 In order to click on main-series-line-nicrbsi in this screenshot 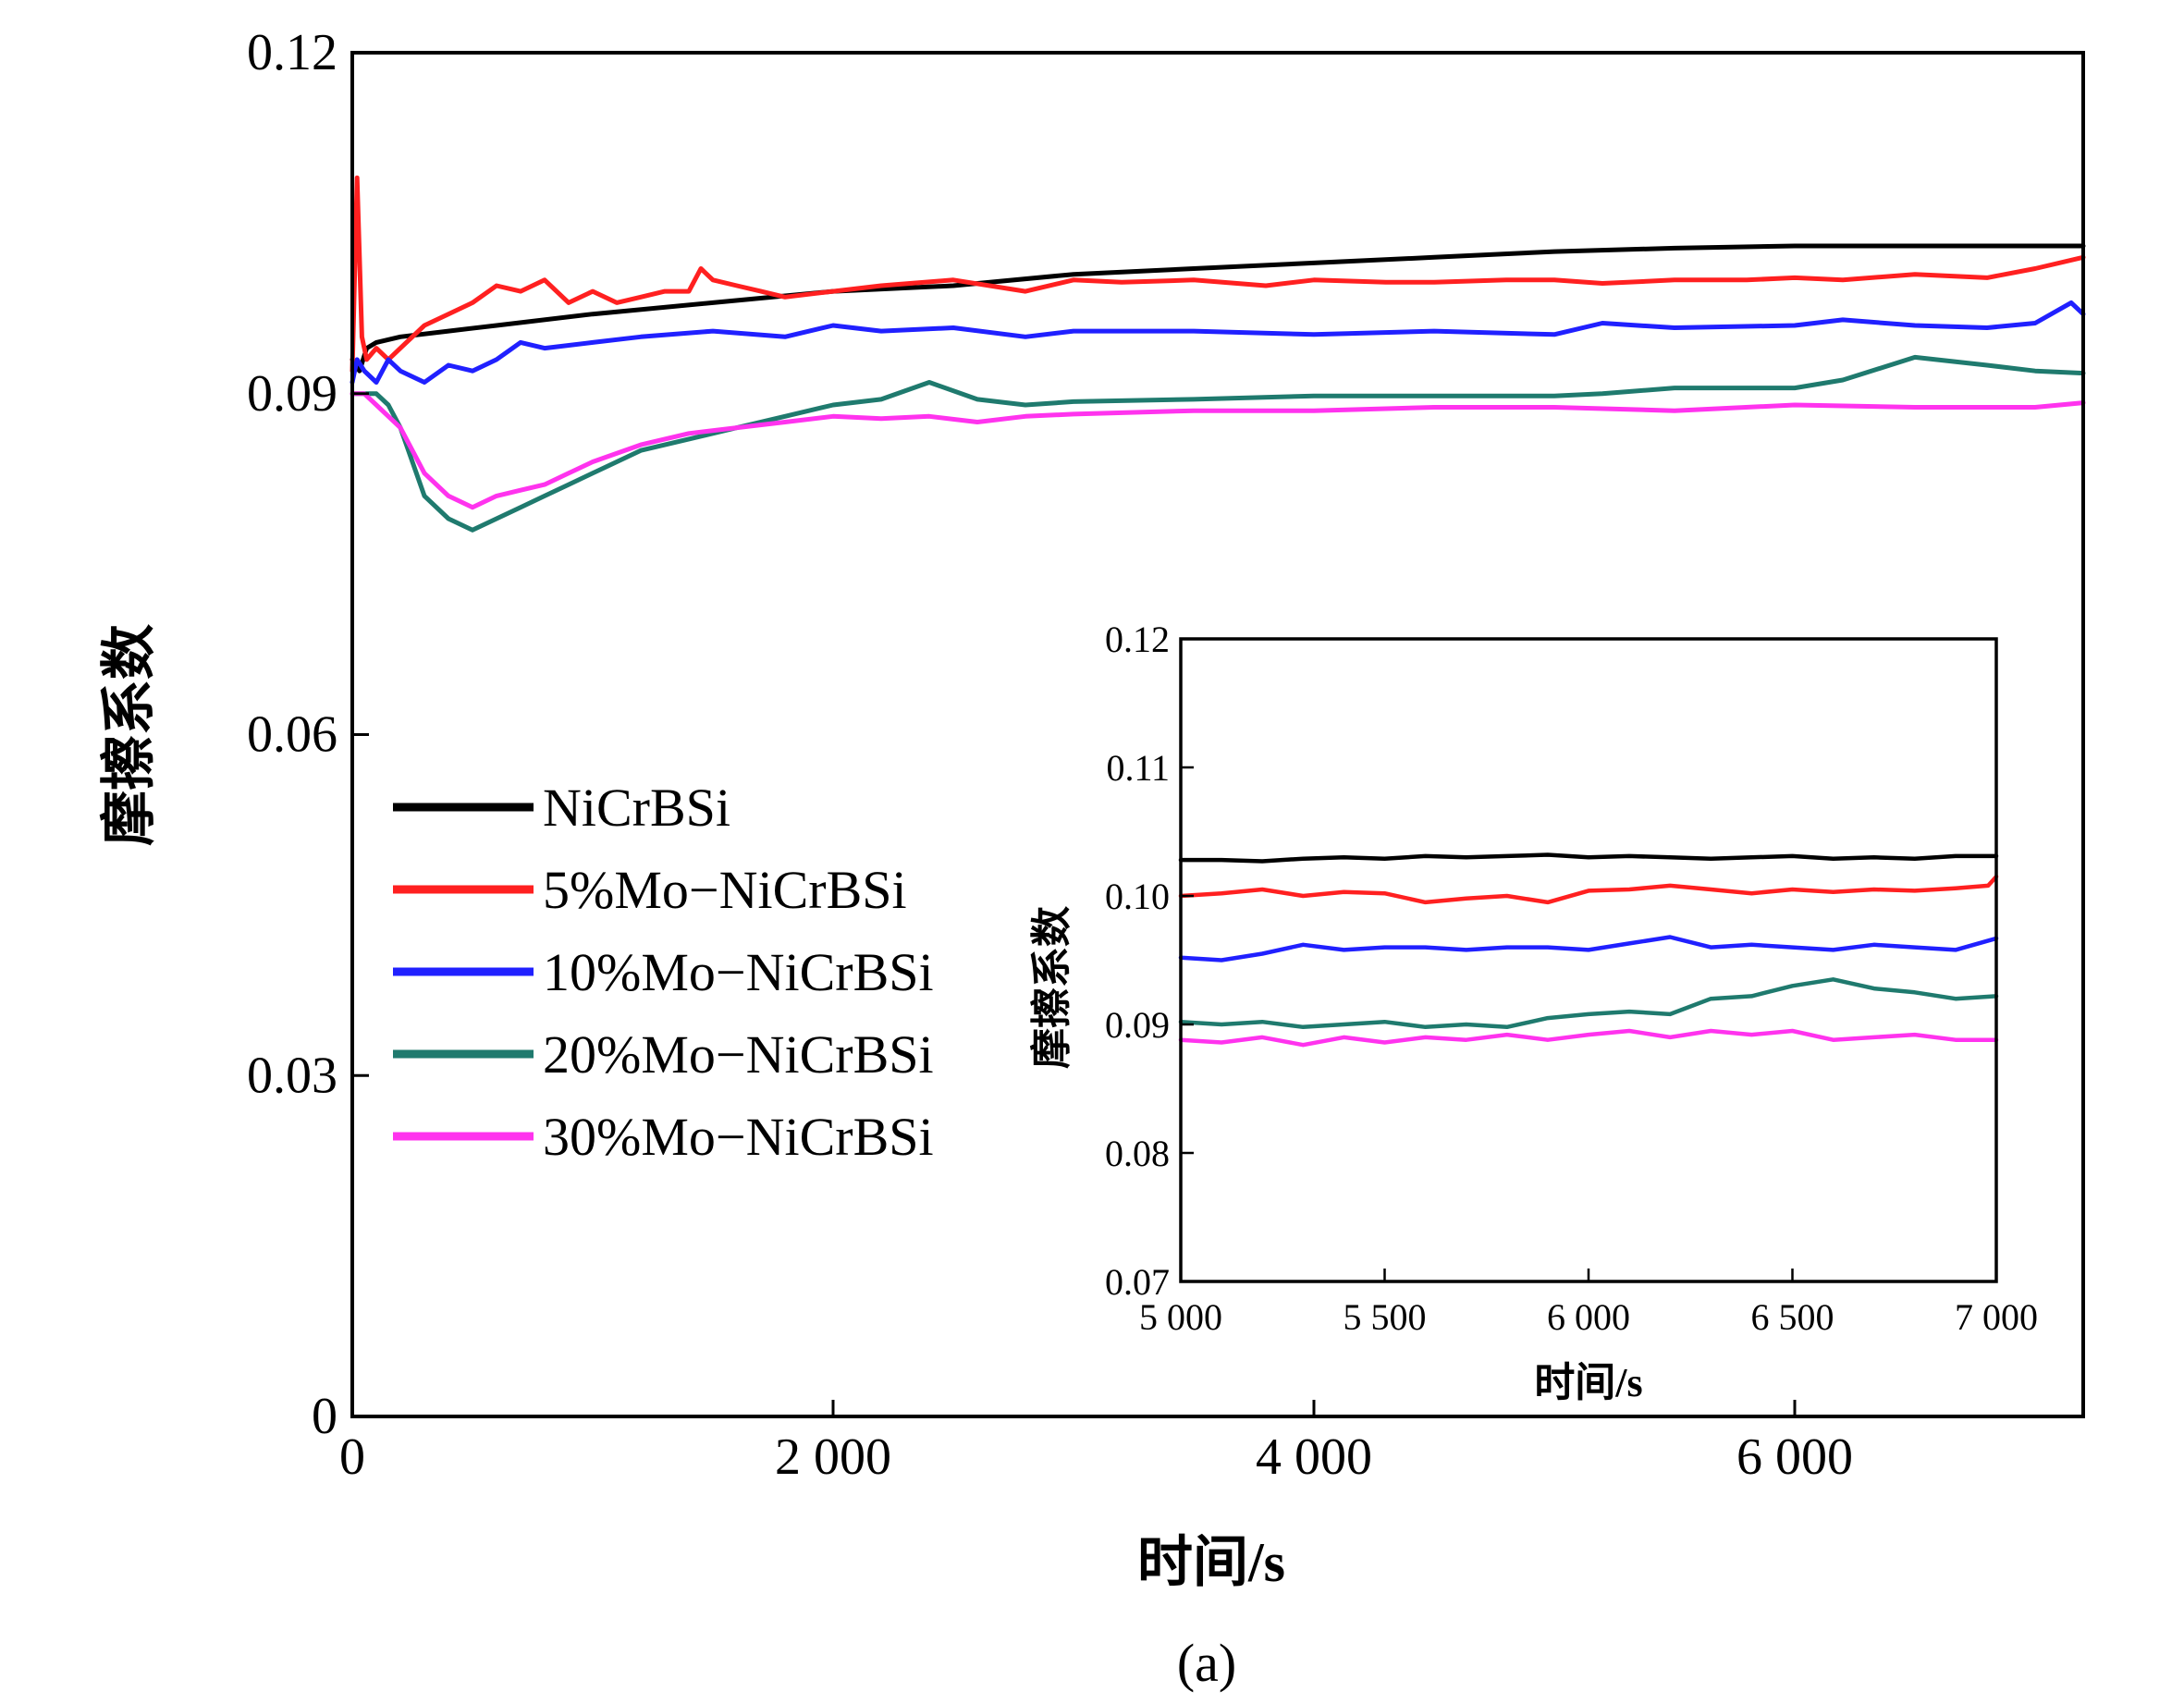, I will do `click(1218, 309)`.